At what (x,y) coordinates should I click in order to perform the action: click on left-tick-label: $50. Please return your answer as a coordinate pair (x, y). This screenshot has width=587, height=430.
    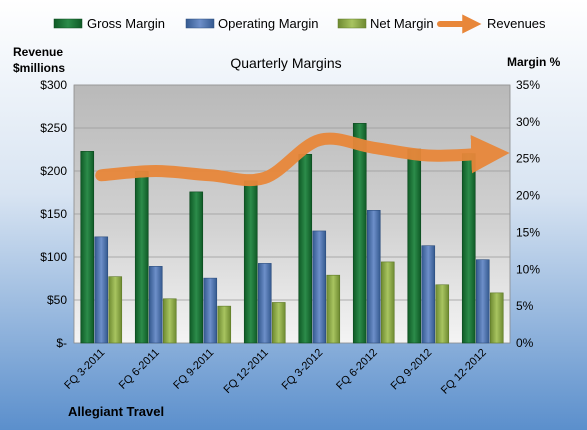
    Looking at the image, I should click on (57, 300).